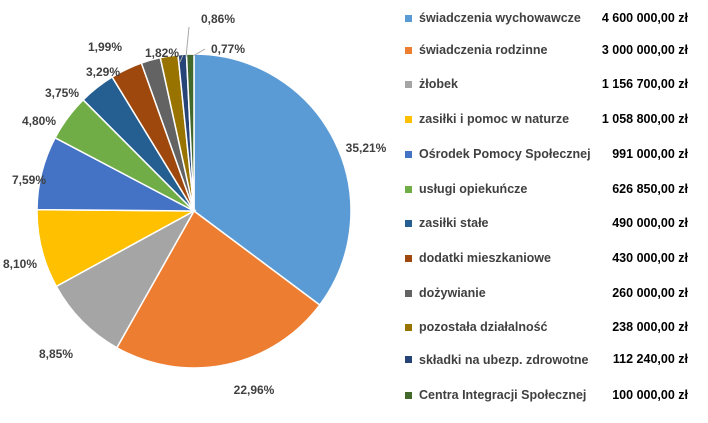  What do you see at coordinates (483, 327) in the screenshot?
I see `legend-label: pozostała działalność` at bounding box center [483, 327].